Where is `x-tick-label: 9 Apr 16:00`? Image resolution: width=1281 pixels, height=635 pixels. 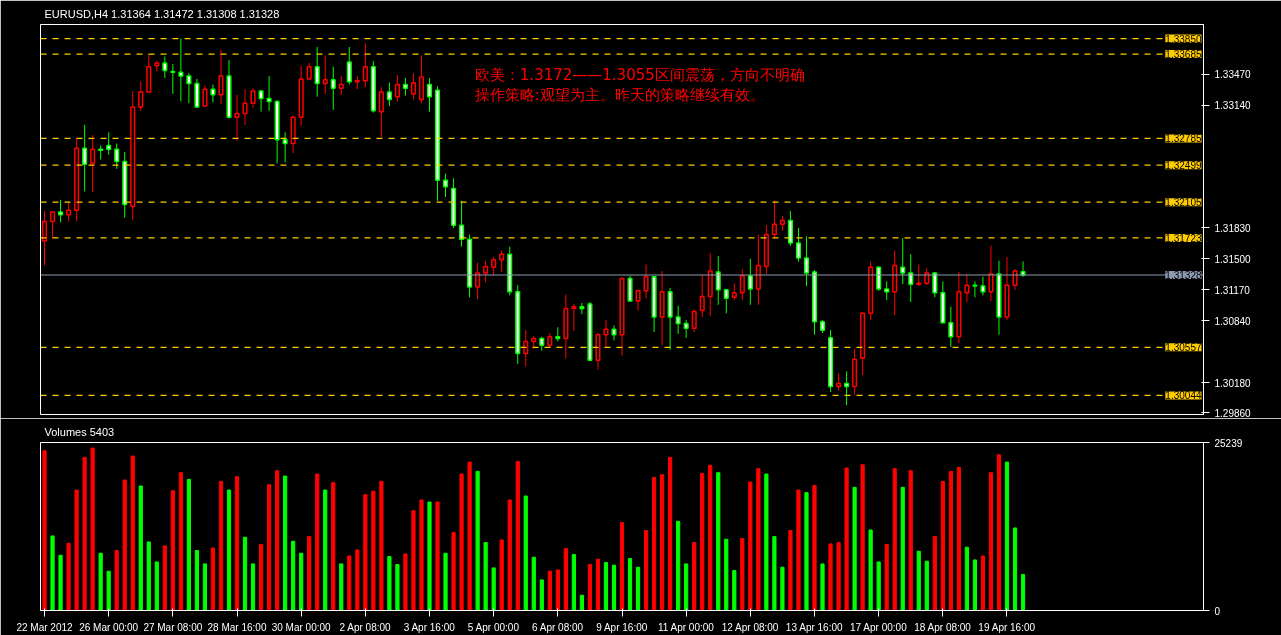 x-tick-label: 9 Apr 16:00 is located at coordinates (622, 627).